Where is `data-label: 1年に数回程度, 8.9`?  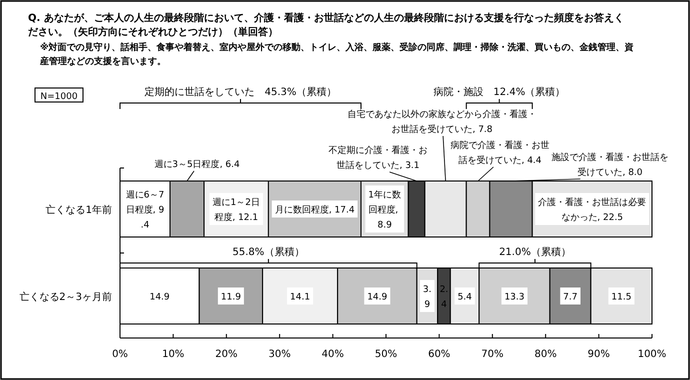 data-label: 1年に数回程度, 8.9 is located at coordinates (385, 210).